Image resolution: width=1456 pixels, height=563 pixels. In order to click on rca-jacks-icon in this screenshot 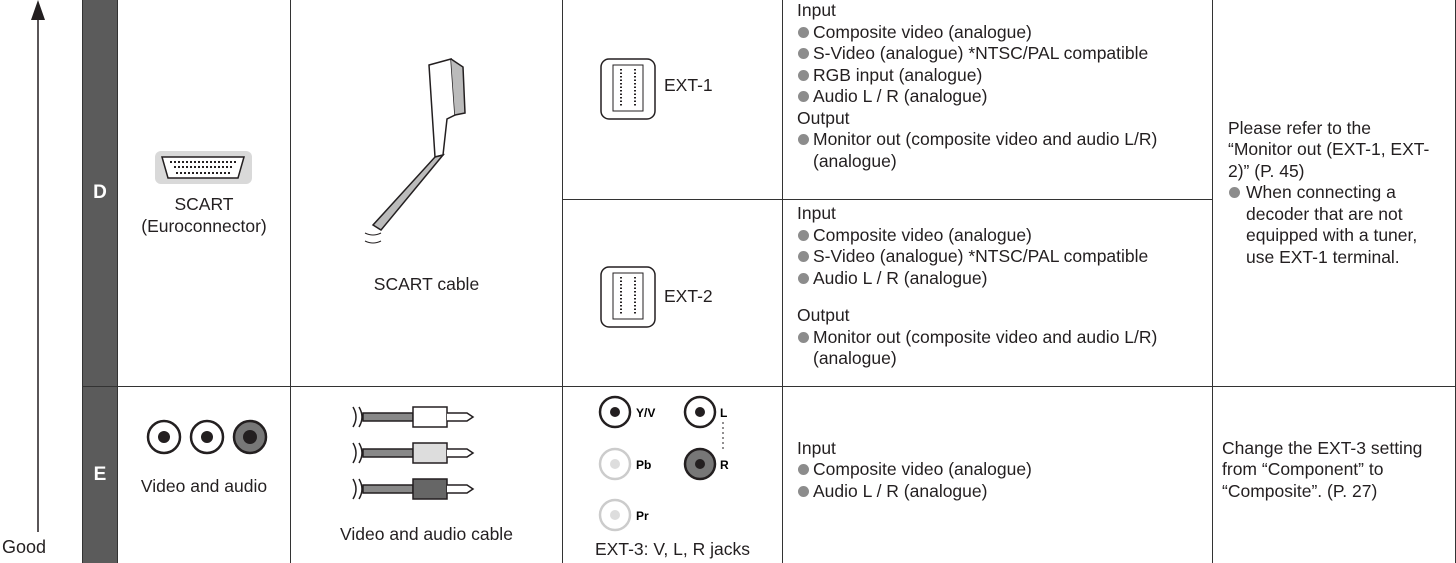, I will do `click(207, 437)`.